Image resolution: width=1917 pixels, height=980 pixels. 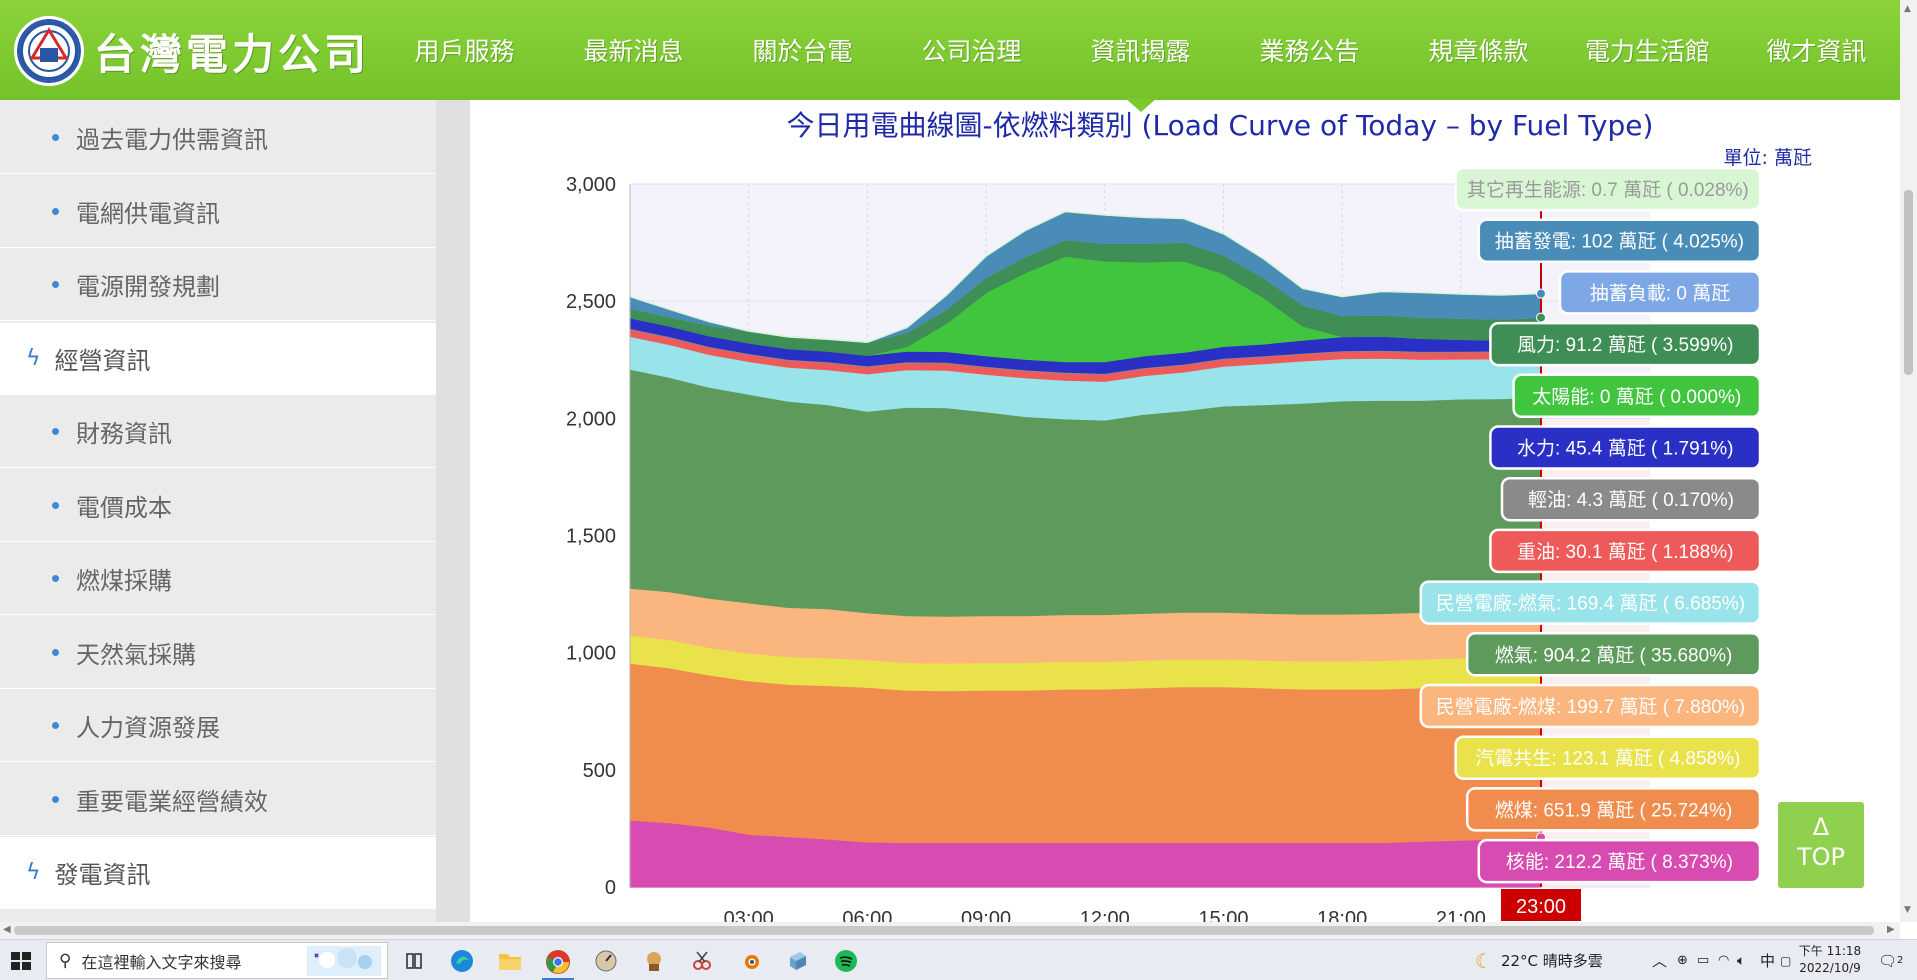 What do you see at coordinates (1309, 51) in the screenshot?
I see `nav-item-5: 業務公告` at bounding box center [1309, 51].